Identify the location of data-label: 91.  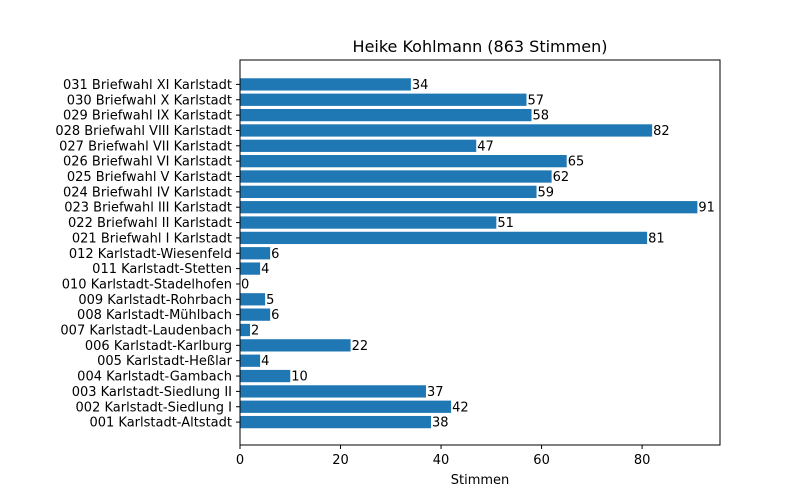
(706, 208).